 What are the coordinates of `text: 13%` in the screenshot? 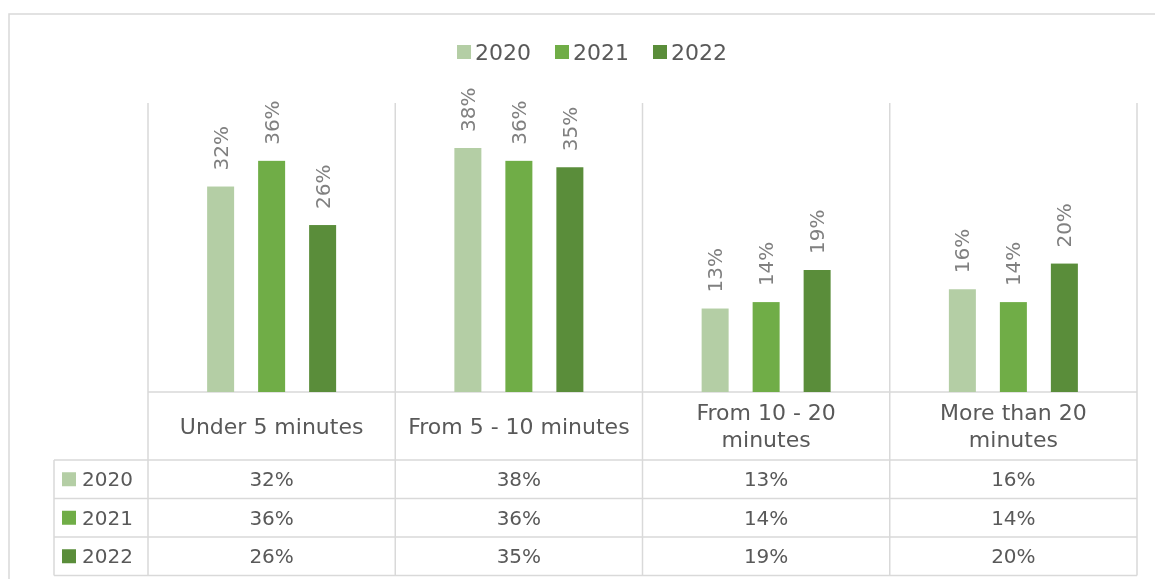 It's located at (715, 270).